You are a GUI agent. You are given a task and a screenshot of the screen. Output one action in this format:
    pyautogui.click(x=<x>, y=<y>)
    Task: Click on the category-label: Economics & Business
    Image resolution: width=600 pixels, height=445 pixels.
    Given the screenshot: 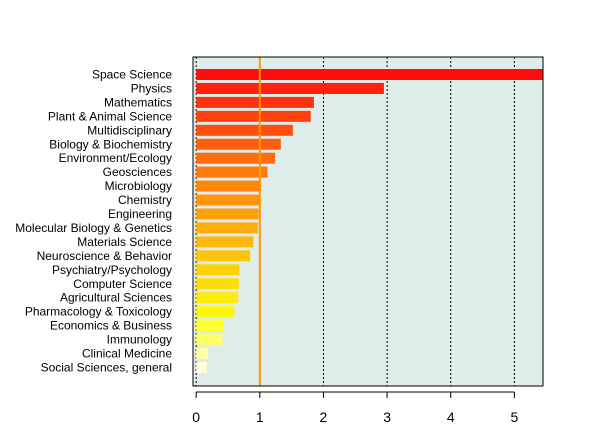 What is the action you would take?
    pyautogui.click(x=111, y=326)
    